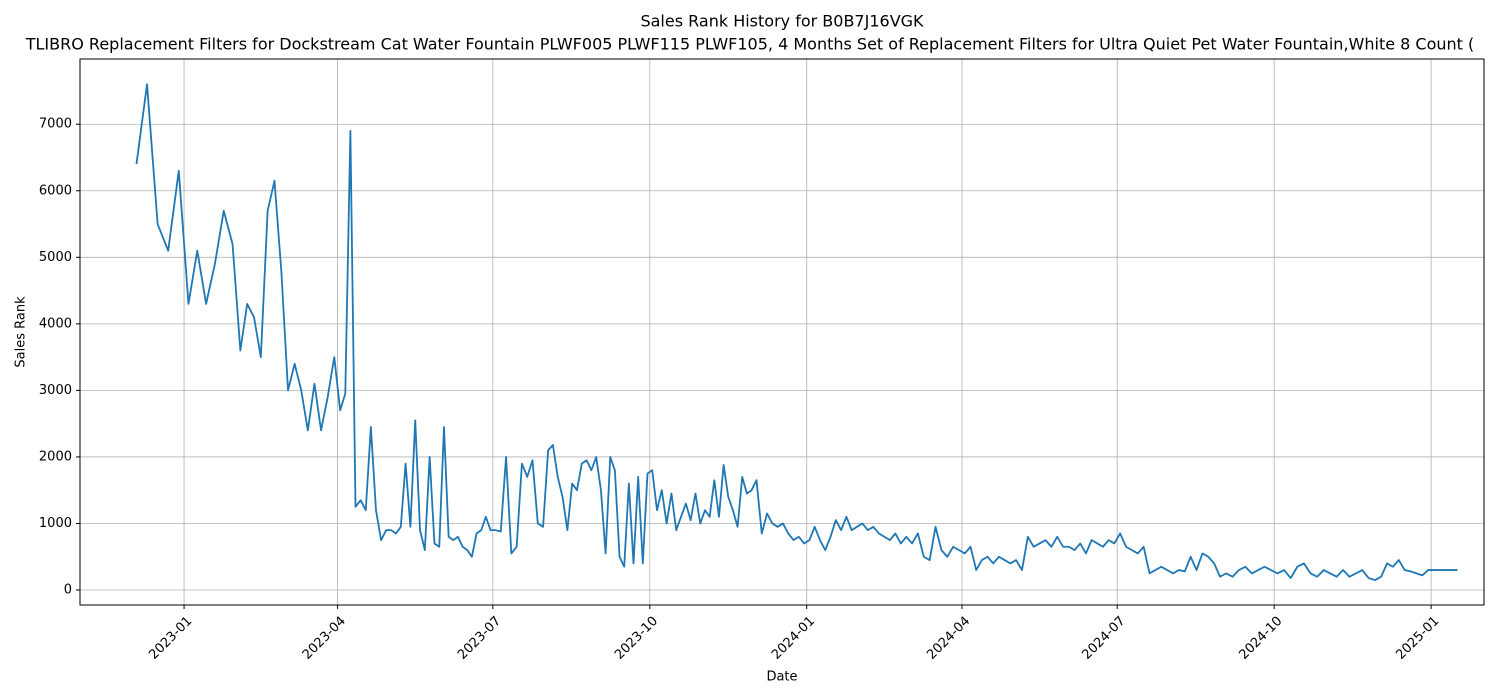 The height and width of the screenshot is (700, 1500). What do you see at coordinates (55, 190) in the screenshot?
I see `y-tick-label: 6000` at bounding box center [55, 190].